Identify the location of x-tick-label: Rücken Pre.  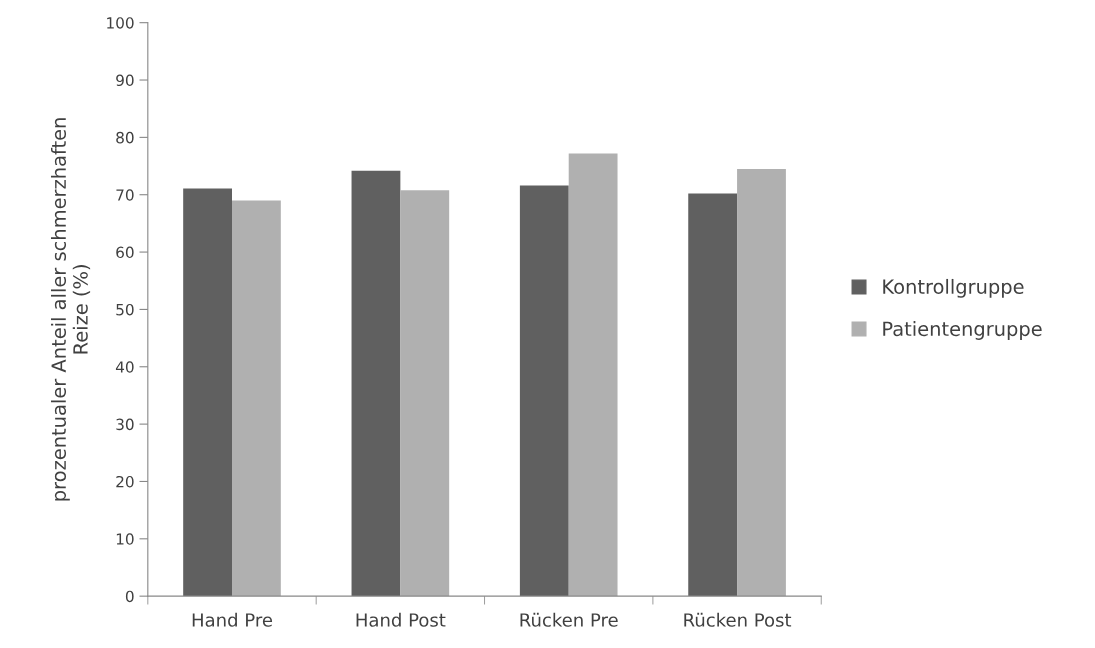
(569, 619).